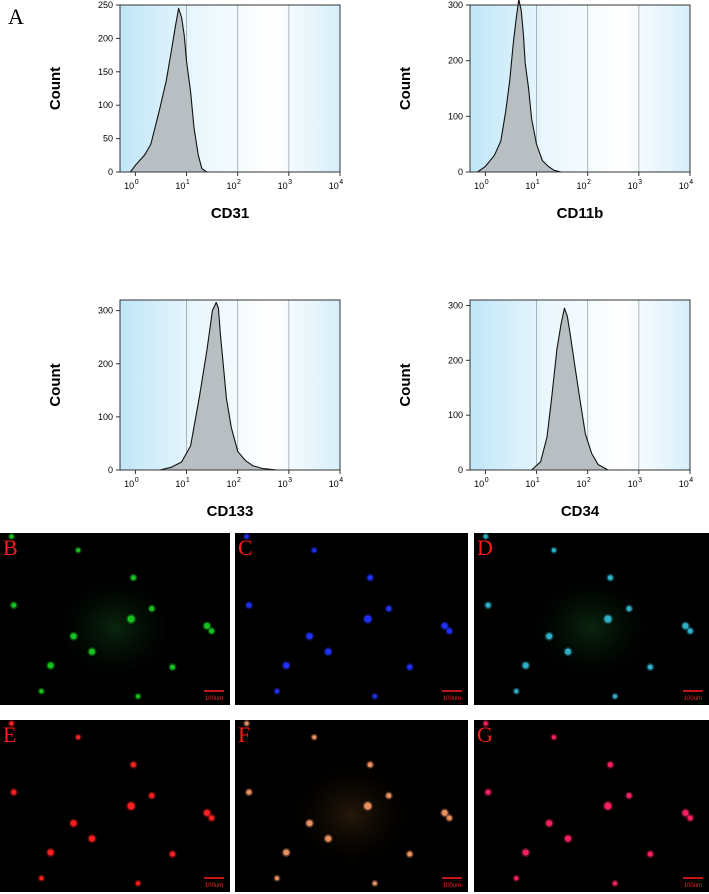  What do you see at coordinates (108, 139) in the screenshot?
I see `y-tick-label: 50` at bounding box center [108, 139].